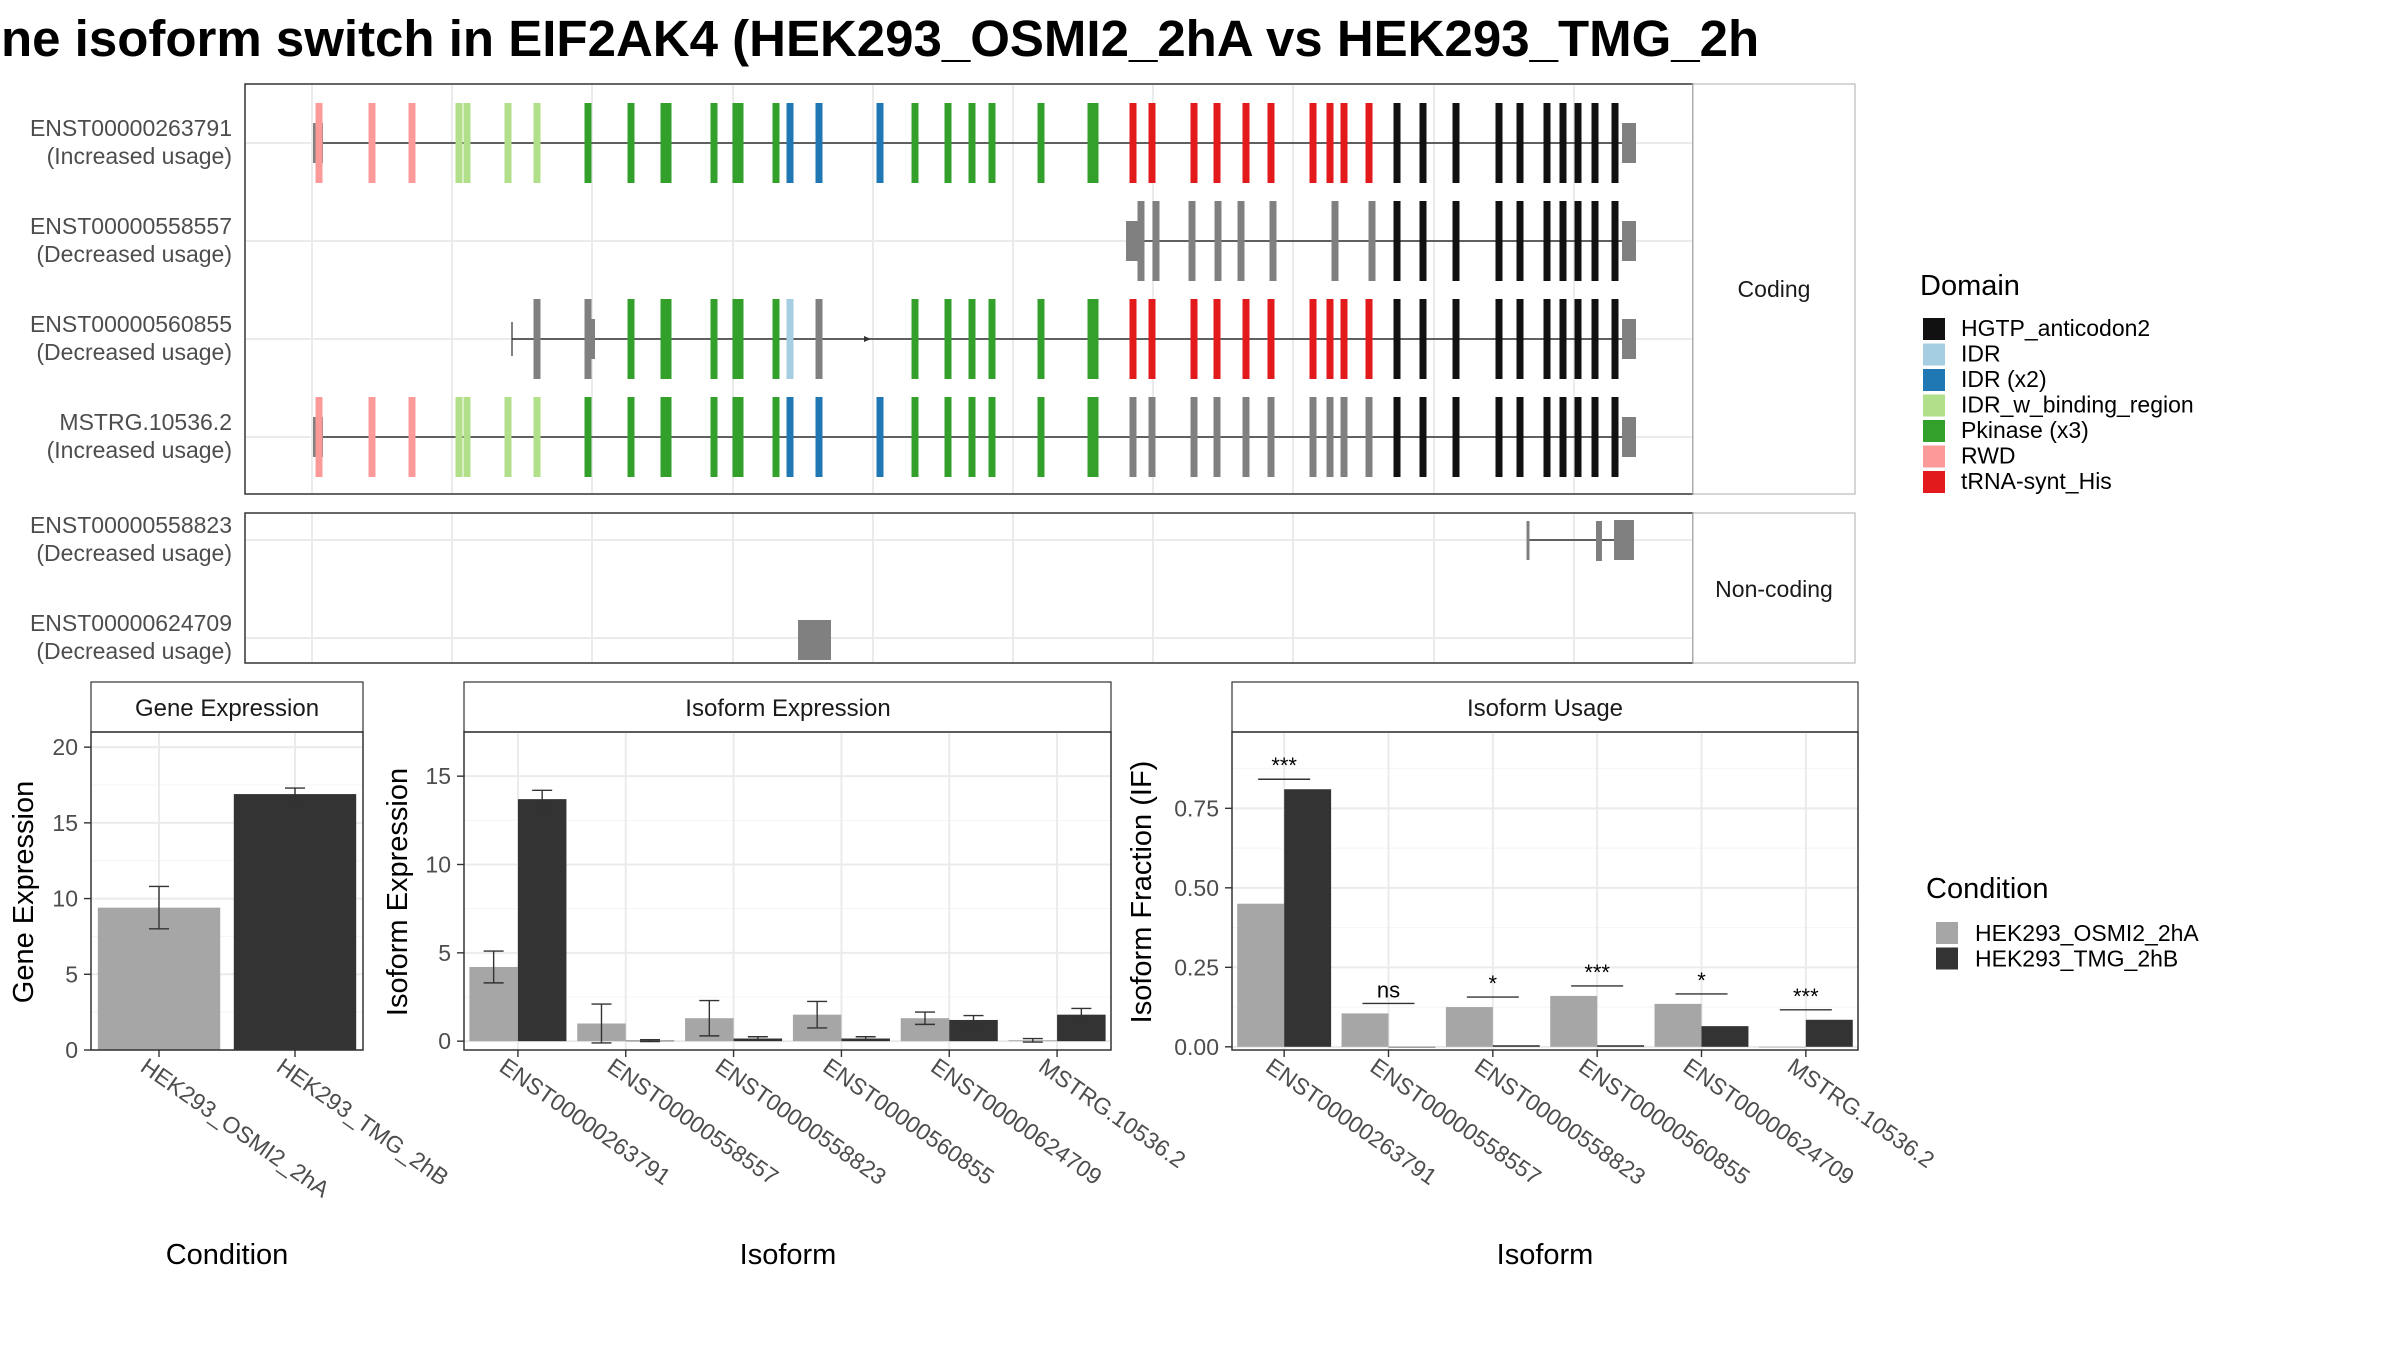 The width and height of the screenshot is (2400, 1350). I want to click on noncoding-strip-label: Non-coding, so click(1774, 589).